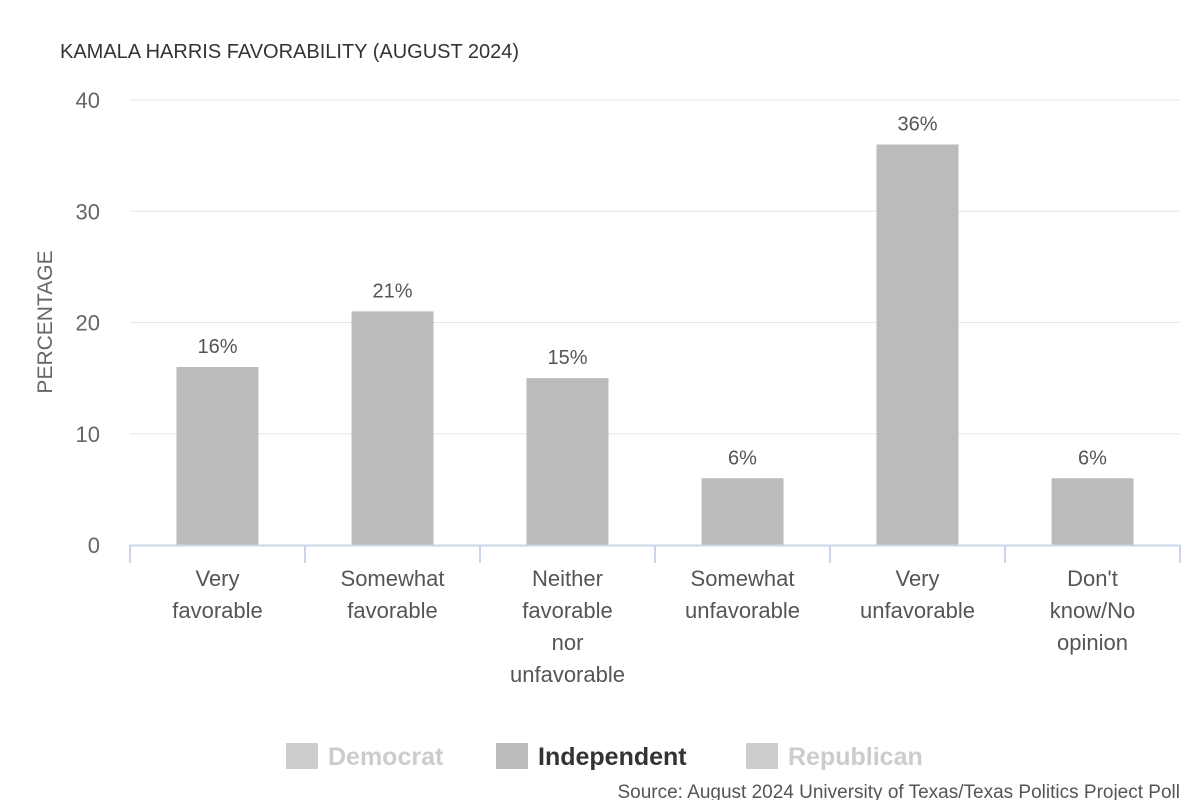 The image size is (1200, 800). I want to click on y-axis-ticks: 0 10 20 30 40, so click(88, 323).